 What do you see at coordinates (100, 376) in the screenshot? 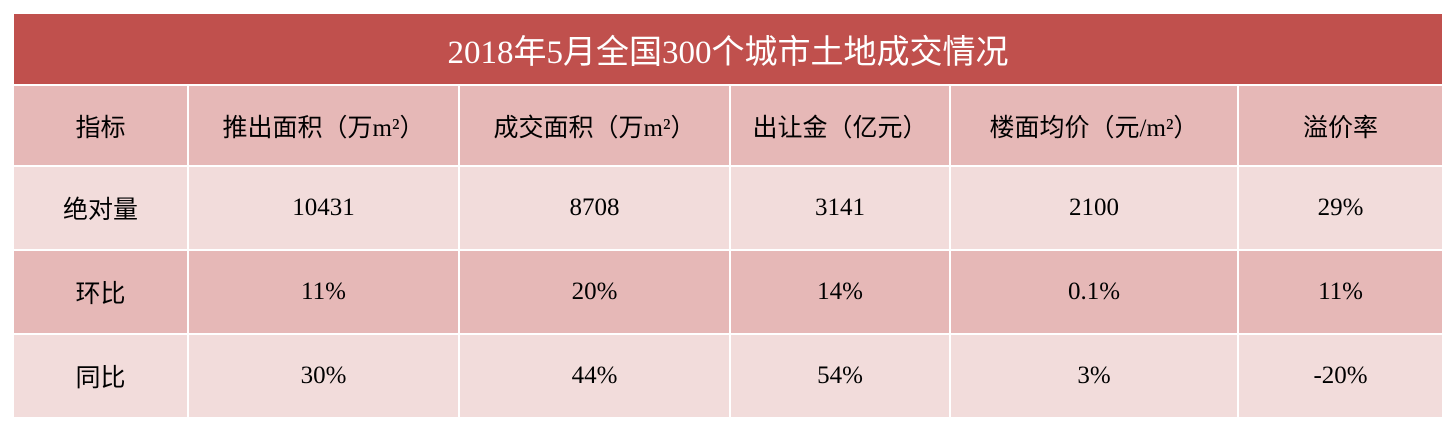
I see `row-label: 同比` at bounding box center [100, 376].